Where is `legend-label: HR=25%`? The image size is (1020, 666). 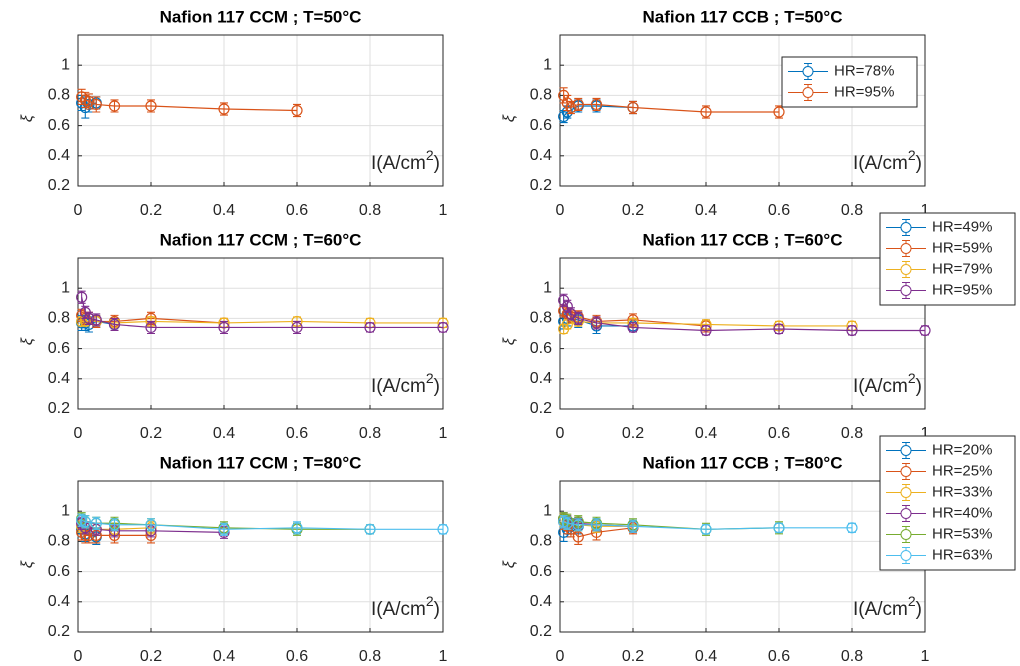
legend-label: HR=25% is located at coordinates (962, 470).